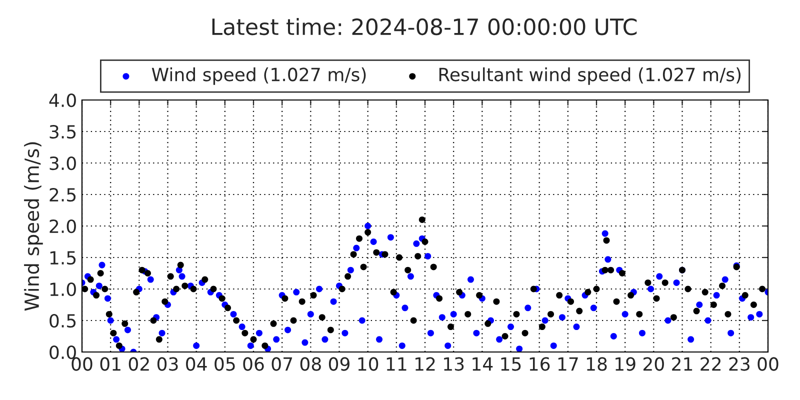 The width and height of the screenshot is (800, 400). Describe the element at coordinates (224, 364) in the screenshot. I see `x-tick-label: 05` at that location.